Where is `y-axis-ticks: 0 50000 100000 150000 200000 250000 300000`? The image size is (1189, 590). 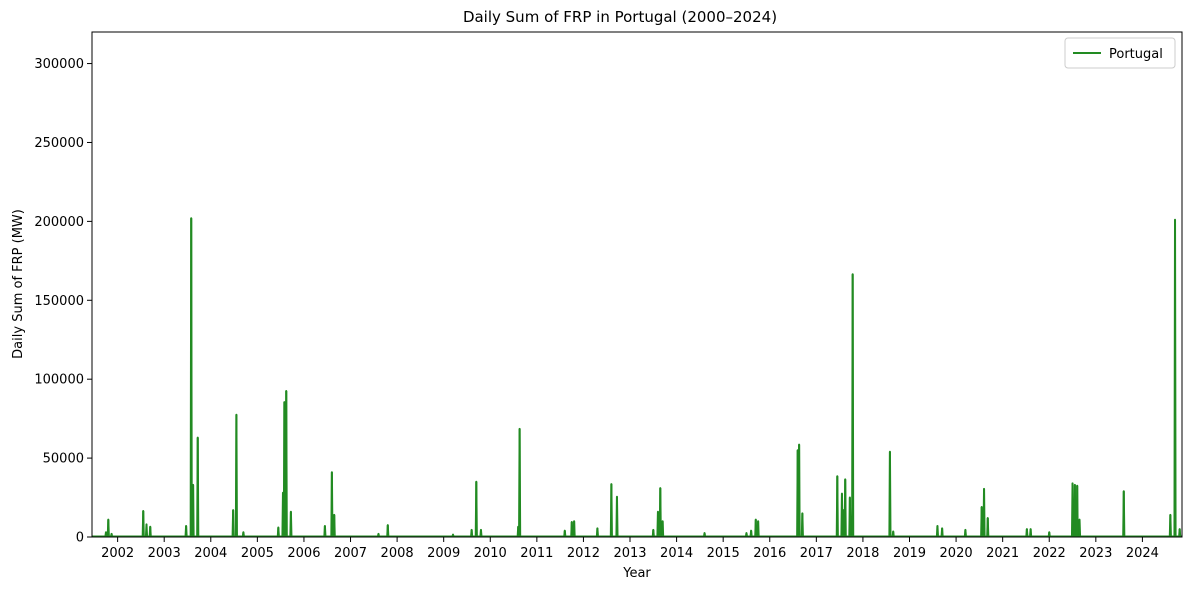 y-axis-ticks: 0 50000 100000 150000 200000 250000 300000 is located at coordinates (63, 301).